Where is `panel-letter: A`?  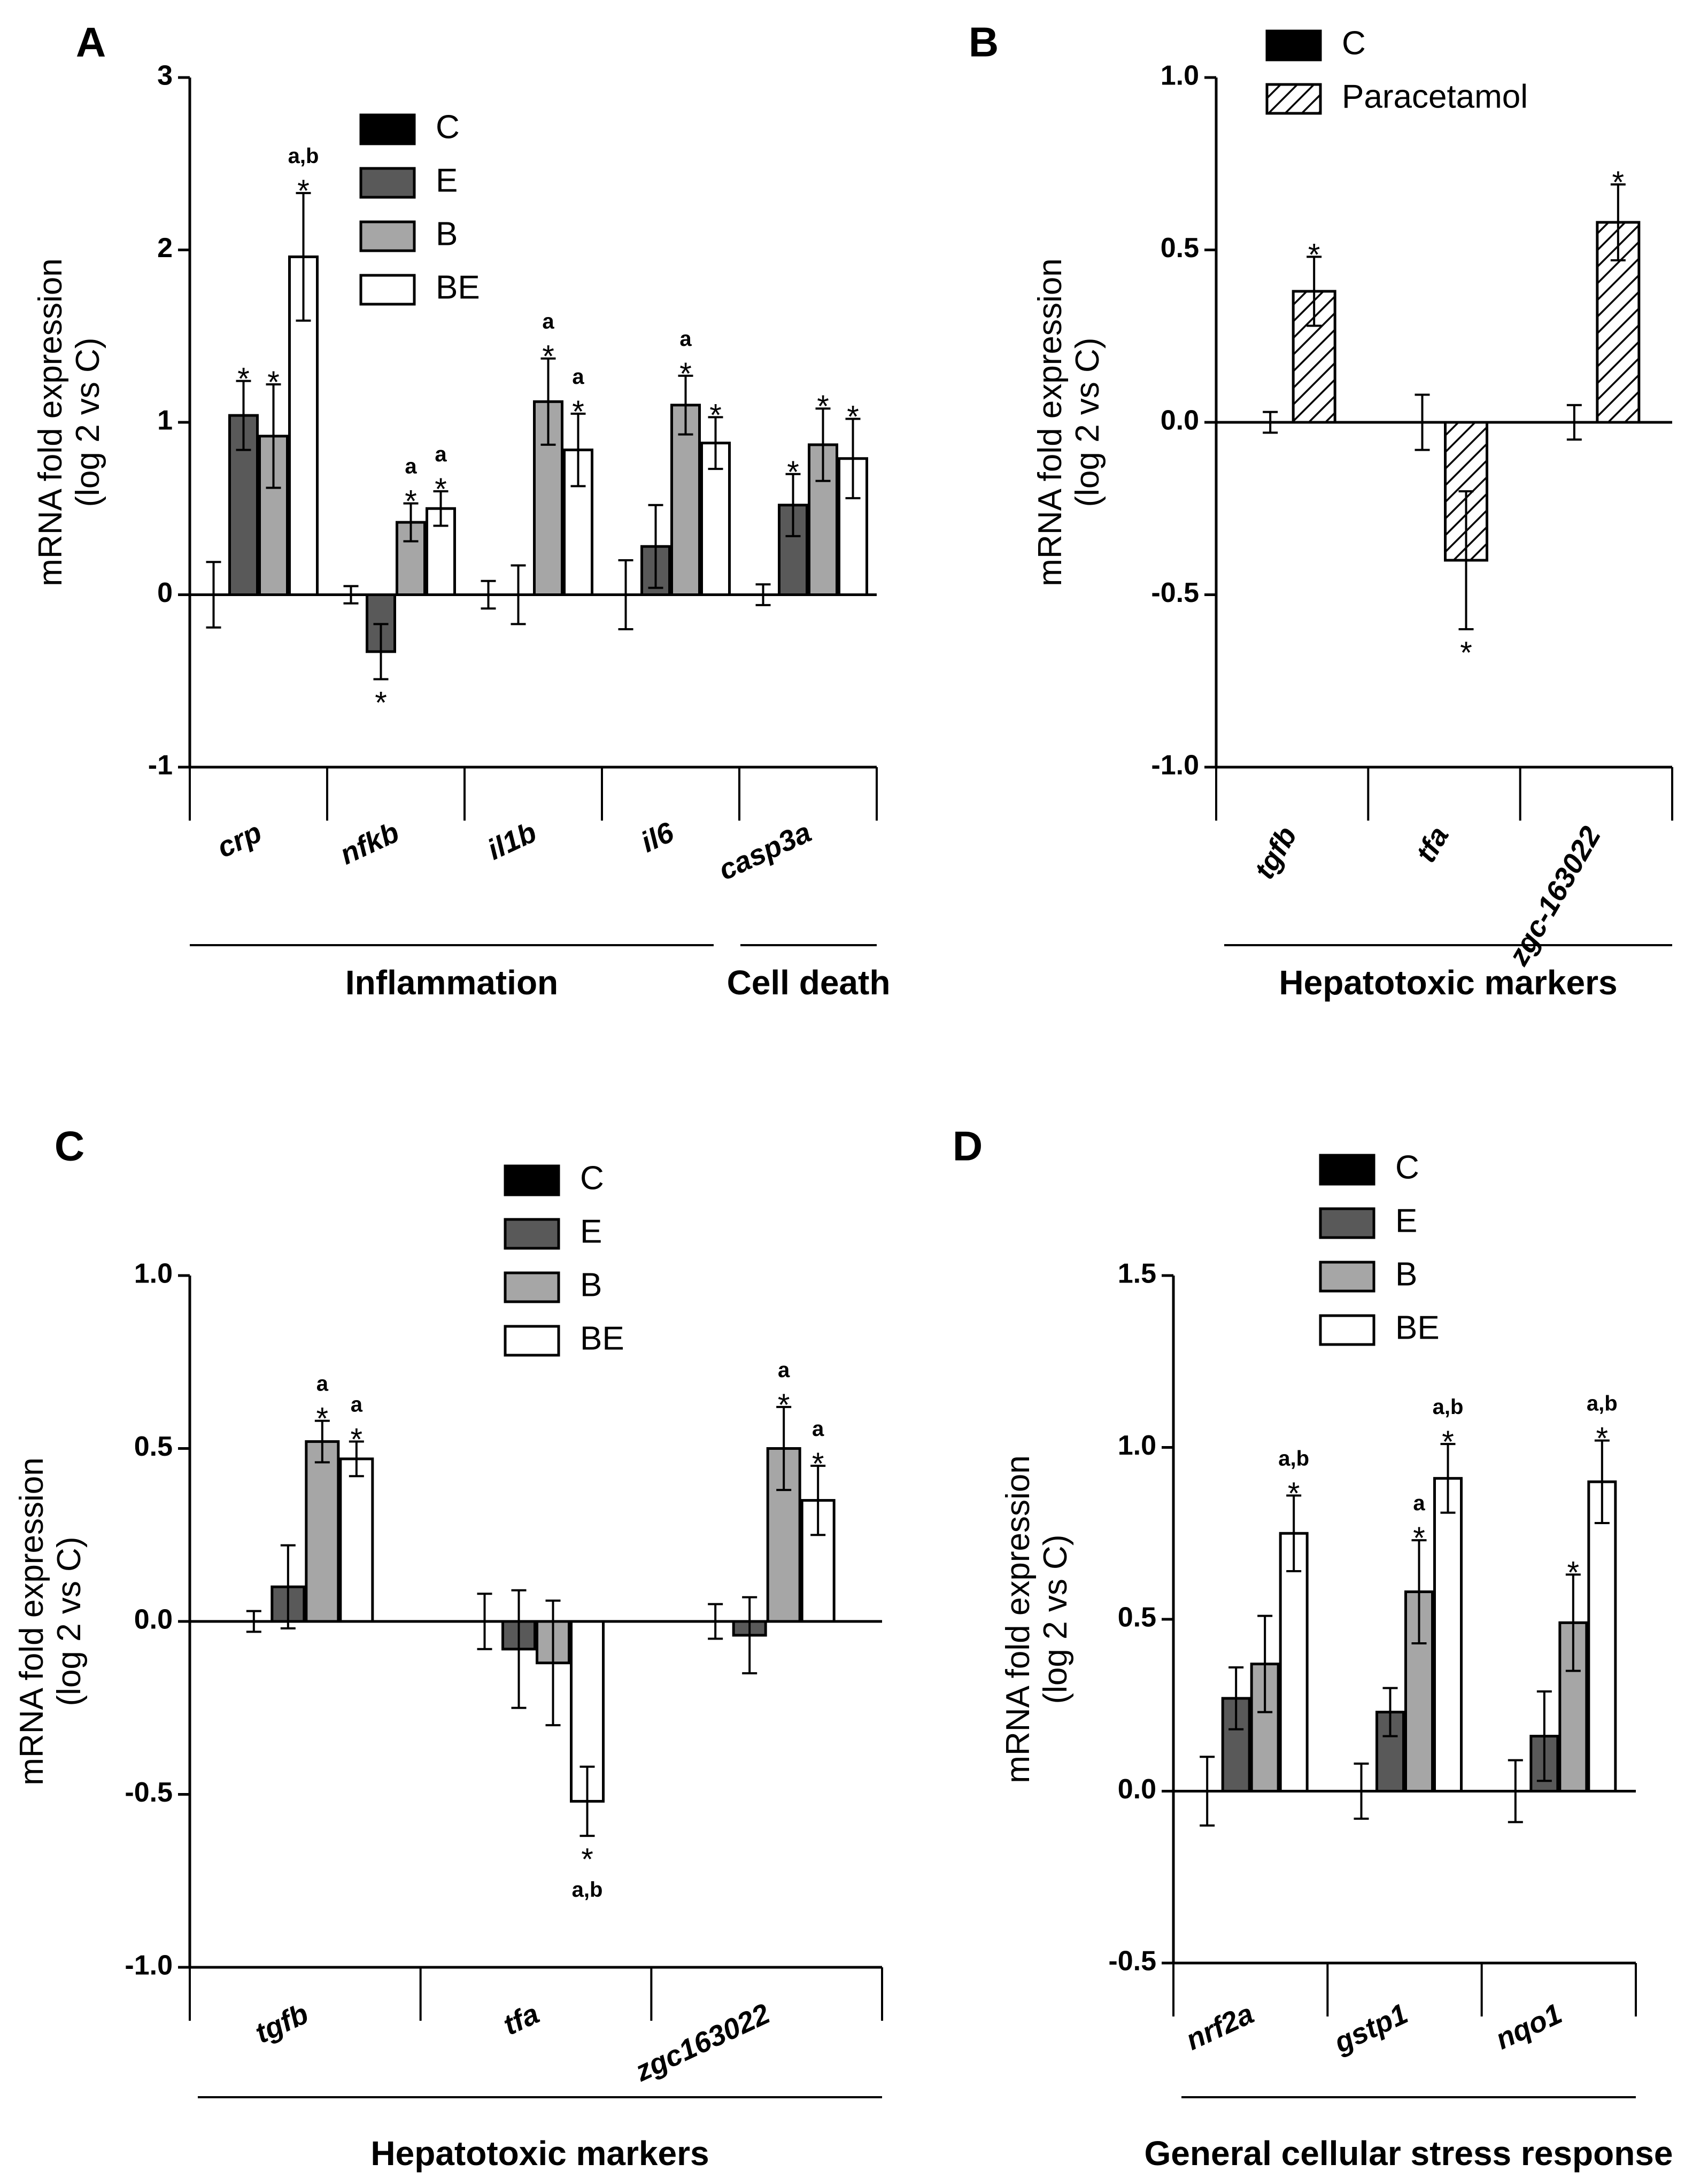
panel-letter: A is located at coordinates (91, 42).